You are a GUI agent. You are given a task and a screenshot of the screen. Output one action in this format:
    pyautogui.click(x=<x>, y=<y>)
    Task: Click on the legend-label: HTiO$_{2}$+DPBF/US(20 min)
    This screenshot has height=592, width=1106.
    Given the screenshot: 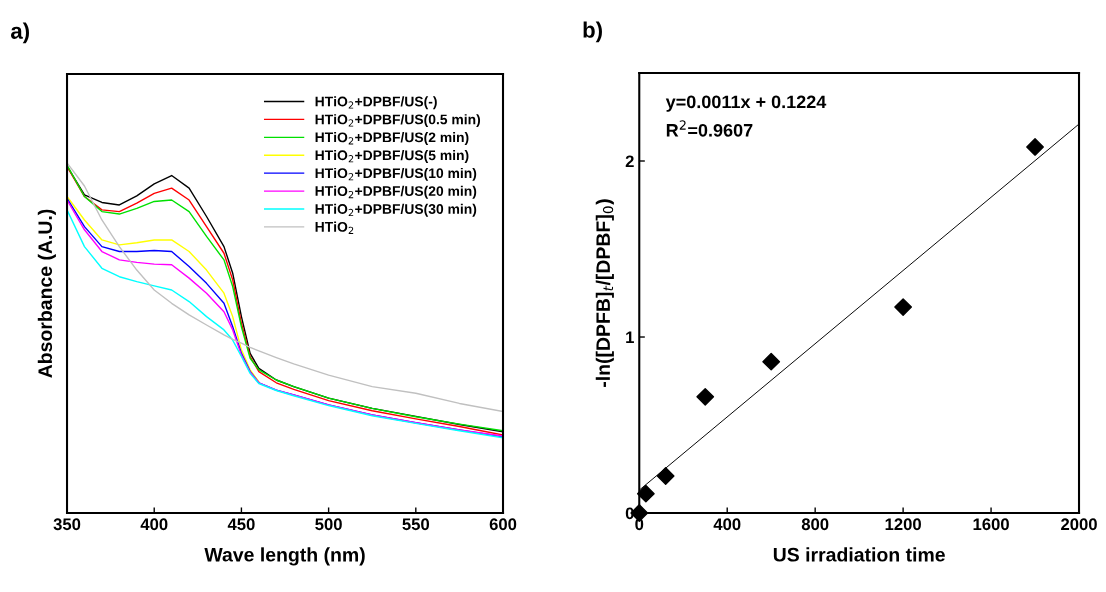 What is the action you would take?
    pyautogui.click(x=396, y=192)
    